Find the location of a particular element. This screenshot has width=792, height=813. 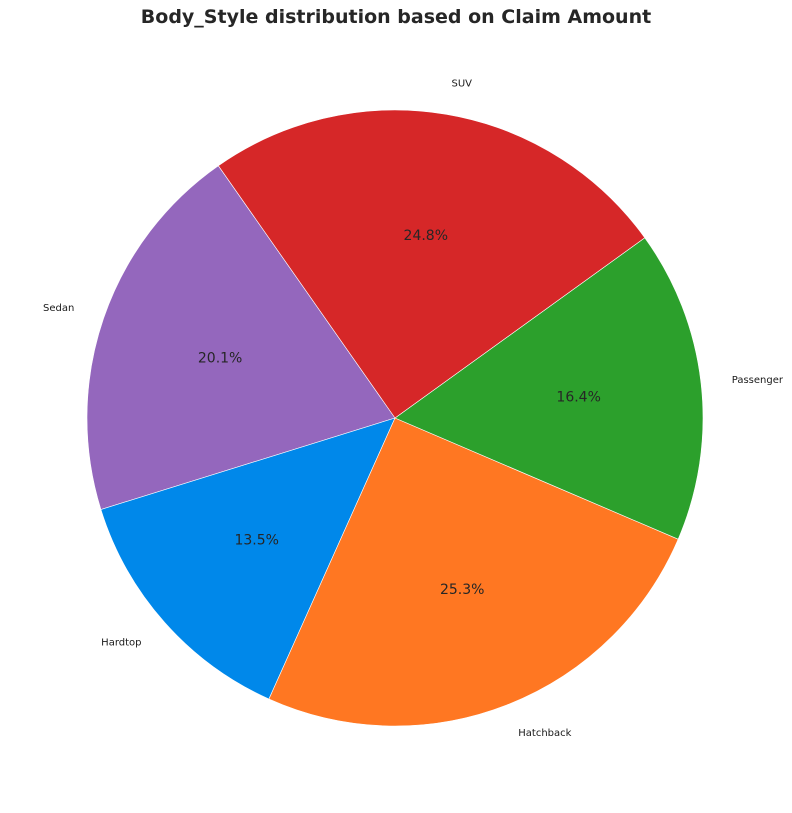

pct-label-suv: 24.8% is located at coordinates (426, 236).